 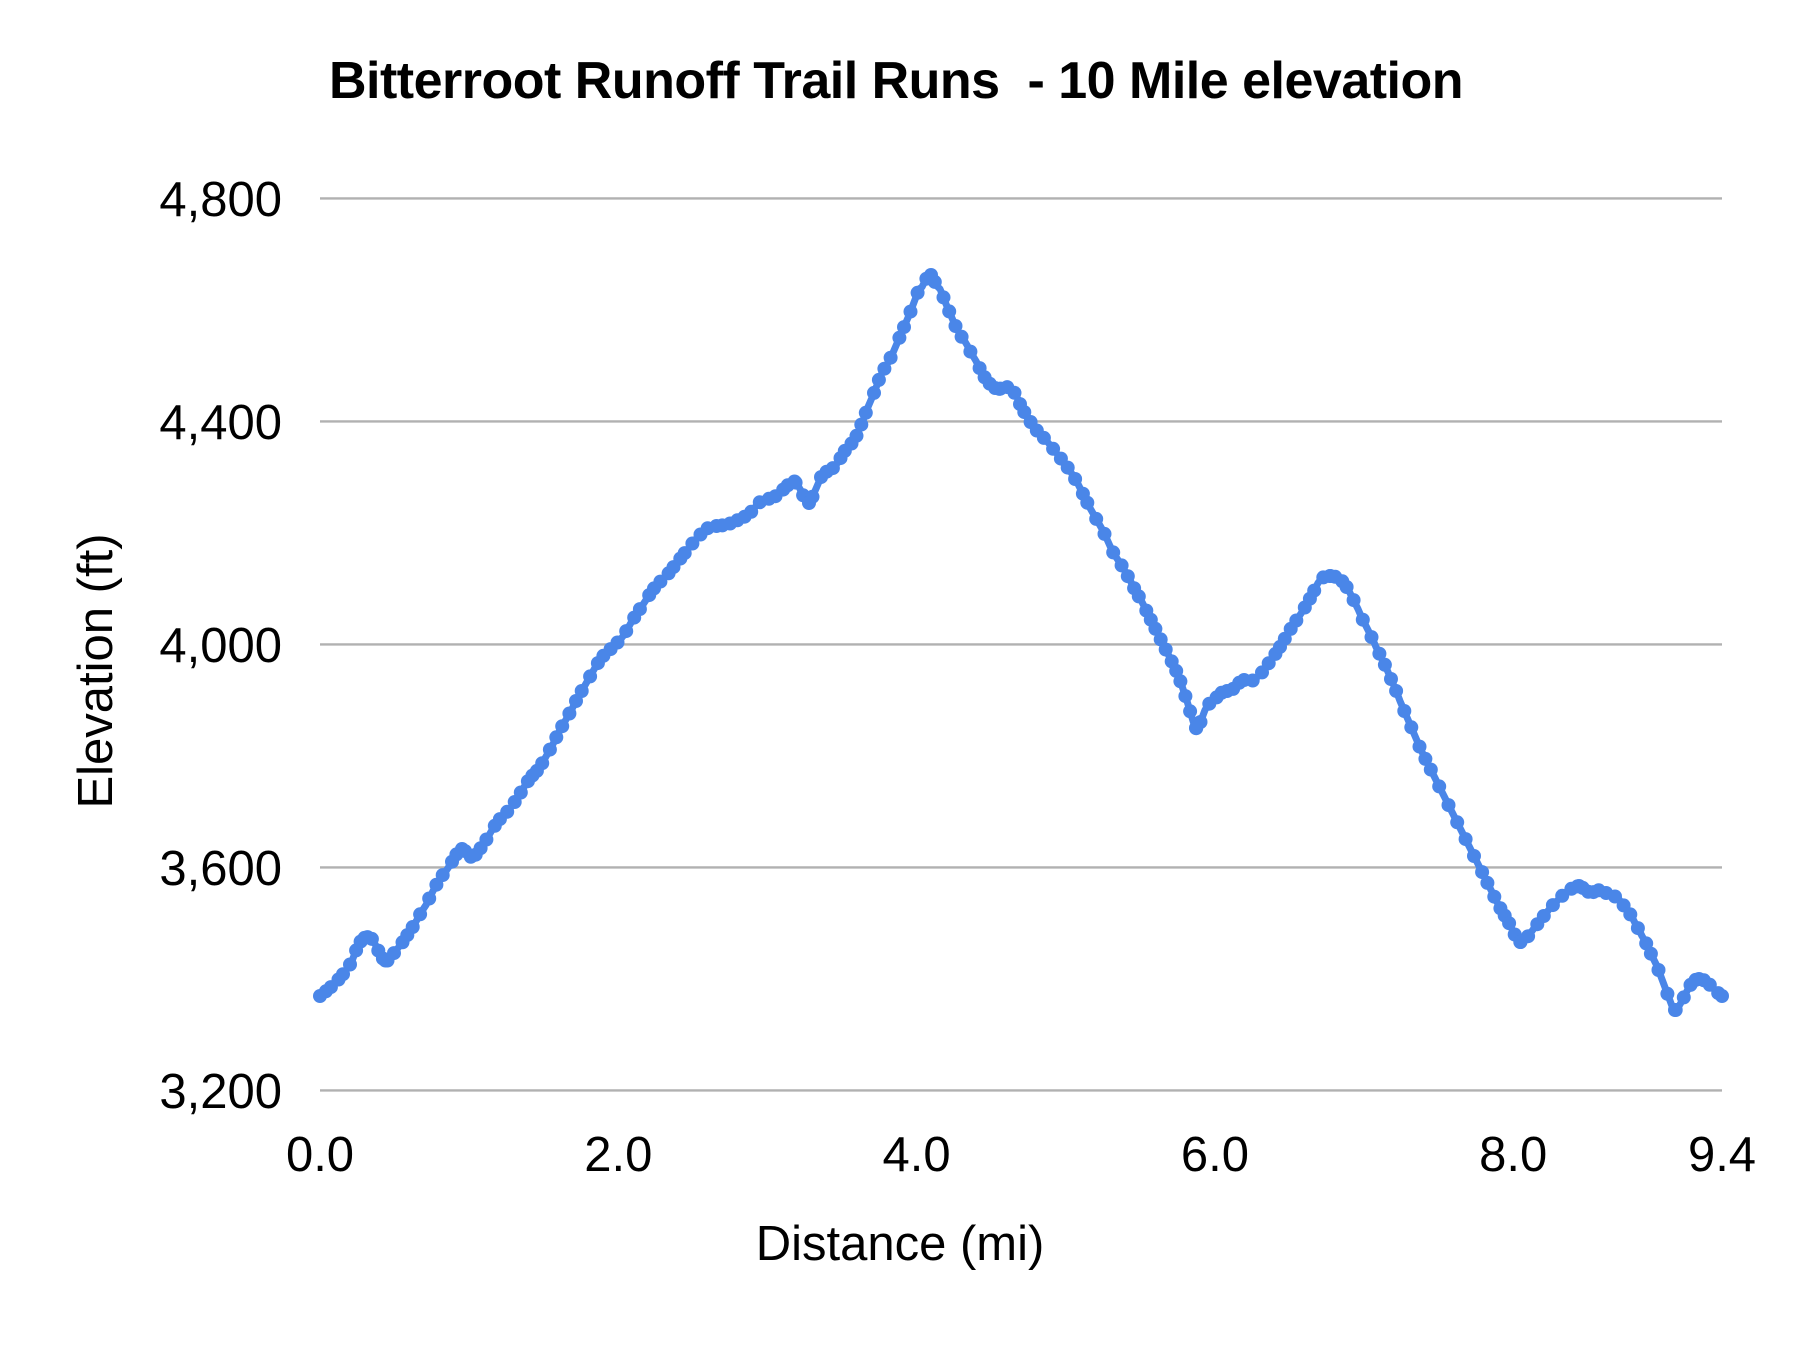 I want to click on svg-text: Elevation (ft), so click(x=96, y=670).